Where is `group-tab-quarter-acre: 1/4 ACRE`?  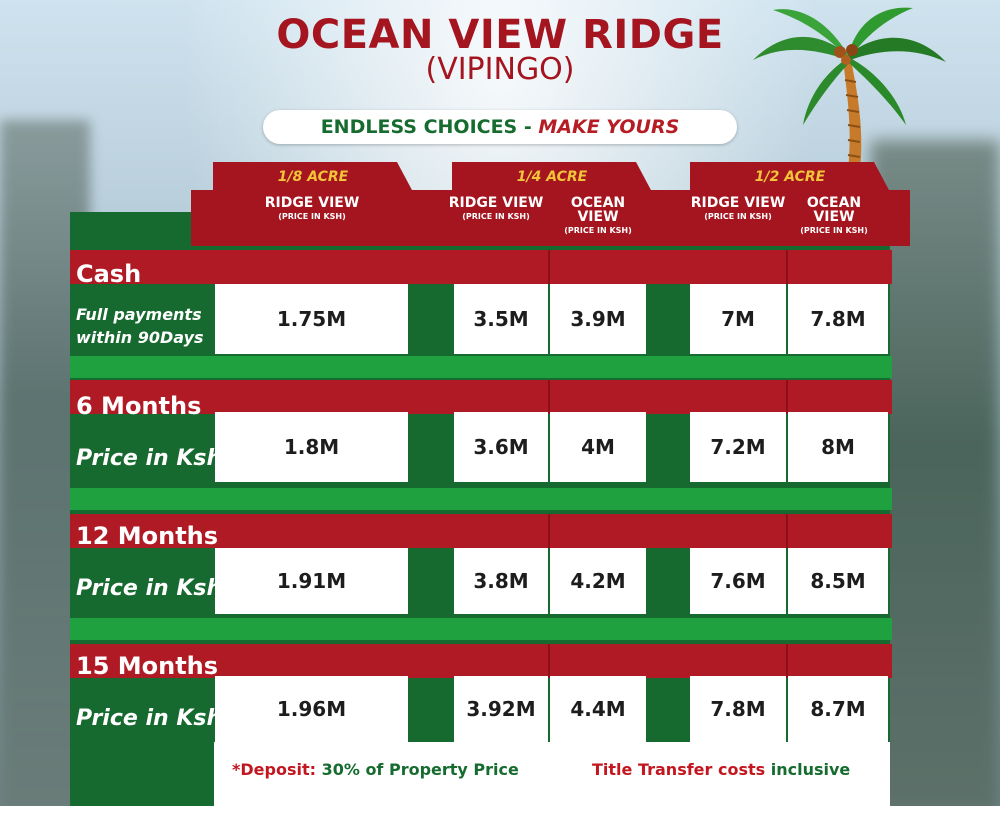
group-tab-quarter-acre: 1/4 ACRE is located at coordinates (552, 177).